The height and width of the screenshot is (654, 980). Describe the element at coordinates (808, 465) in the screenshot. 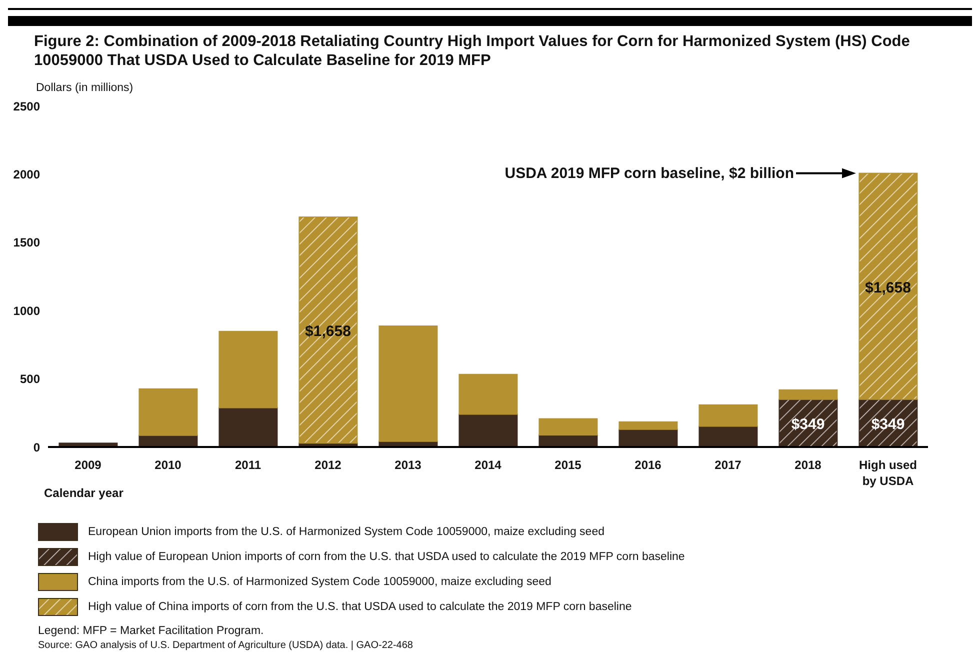

I see `x-tick-label: 2018` at that location.